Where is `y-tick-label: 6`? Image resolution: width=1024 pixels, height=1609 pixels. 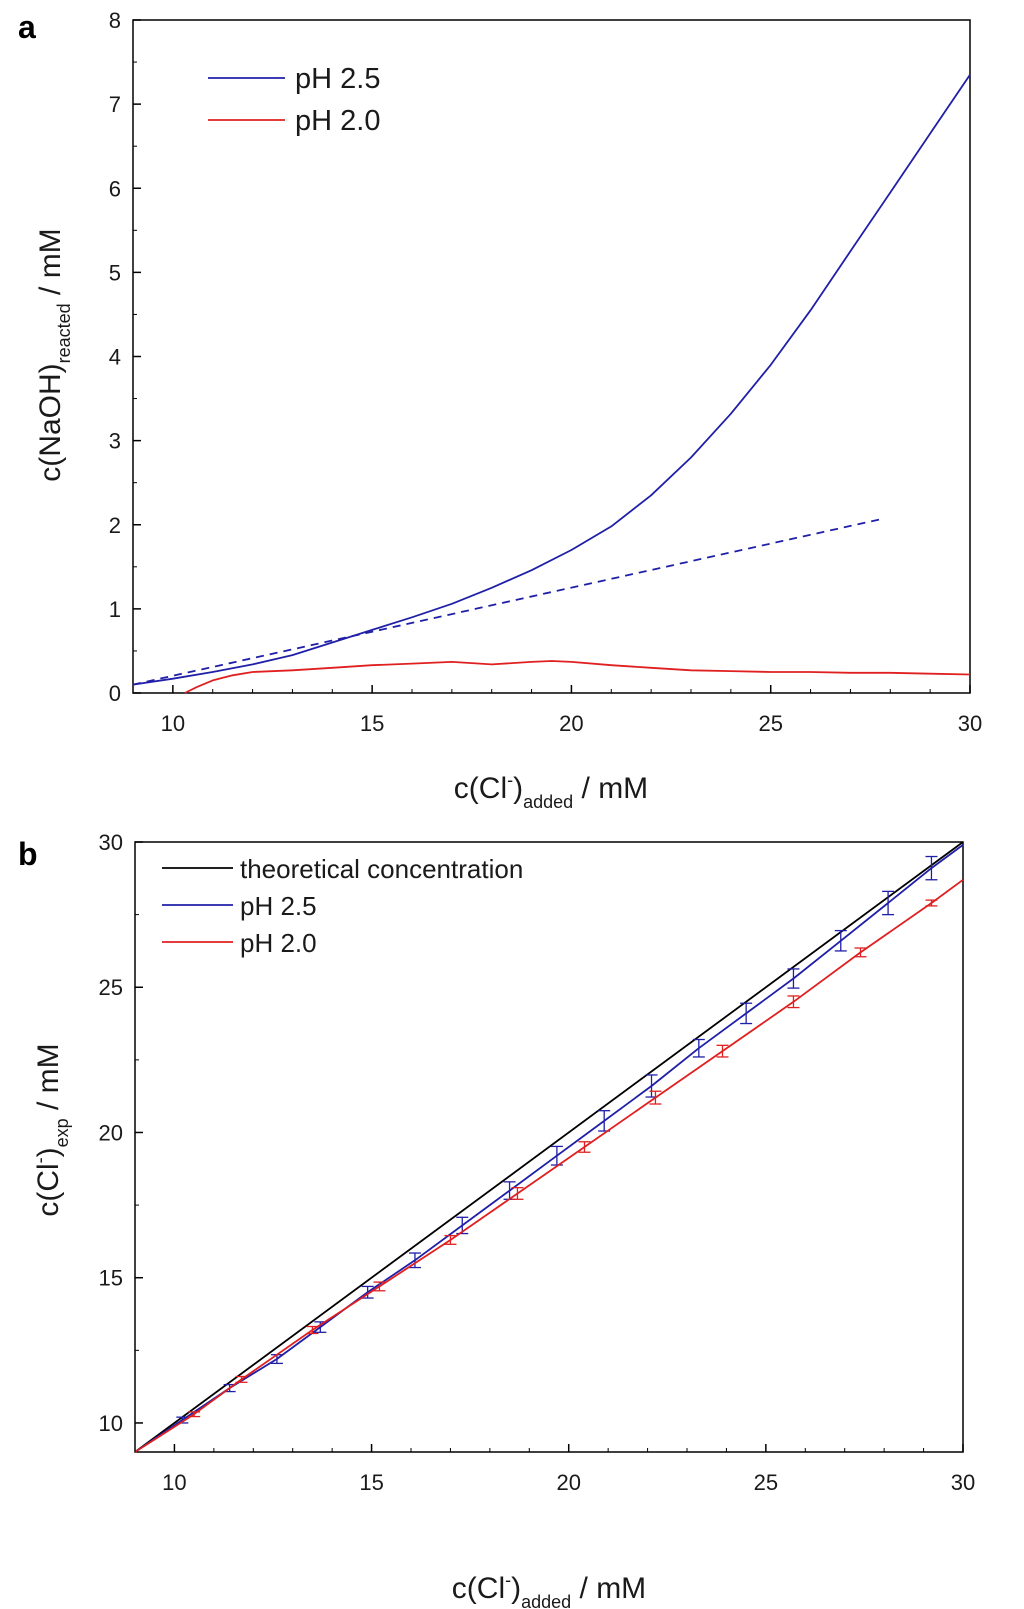 y-tick-label: 6 is located at coordinates (115, 188).